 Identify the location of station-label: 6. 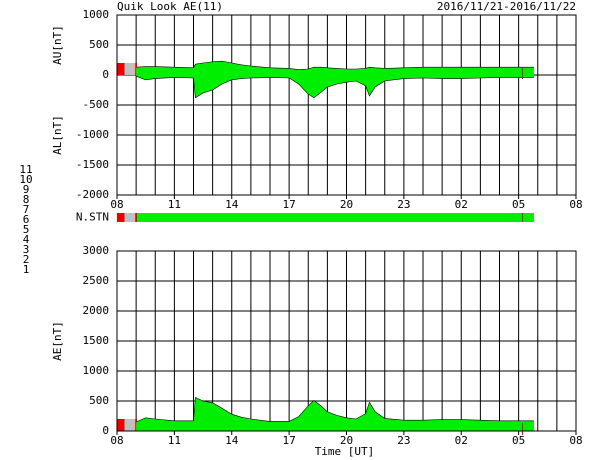
(26, 219).